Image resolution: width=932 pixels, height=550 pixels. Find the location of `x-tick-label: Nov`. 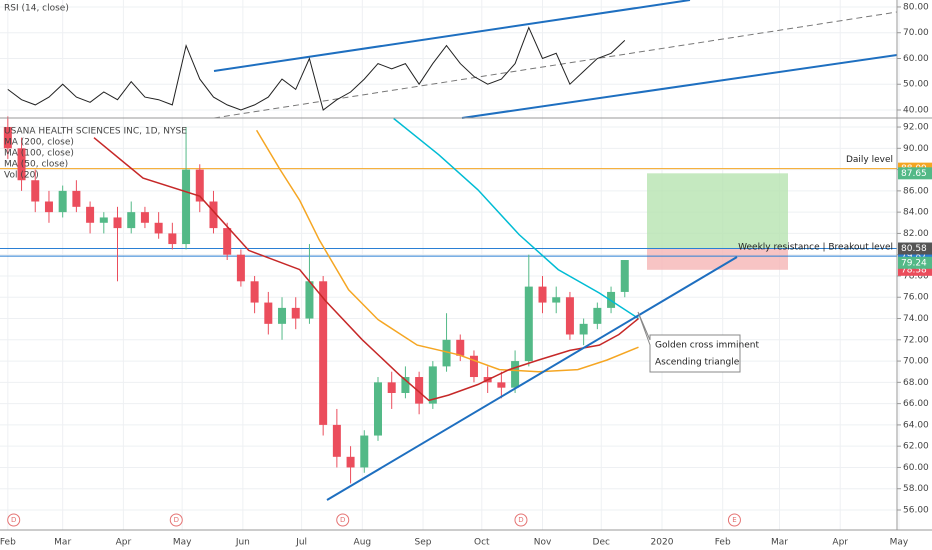

x-tick-label: Nov is located at coordinates (543, 543).